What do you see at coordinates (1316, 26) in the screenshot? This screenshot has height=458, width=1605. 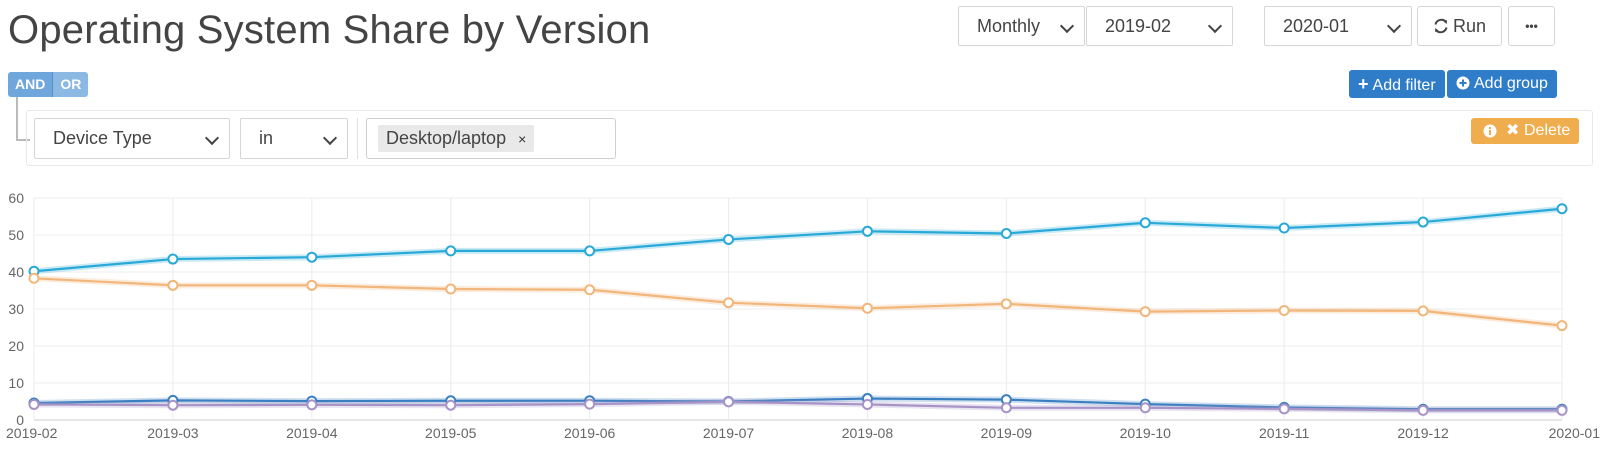 I see `to-date-value: 2020-01` at bounding box center [1316, 26].